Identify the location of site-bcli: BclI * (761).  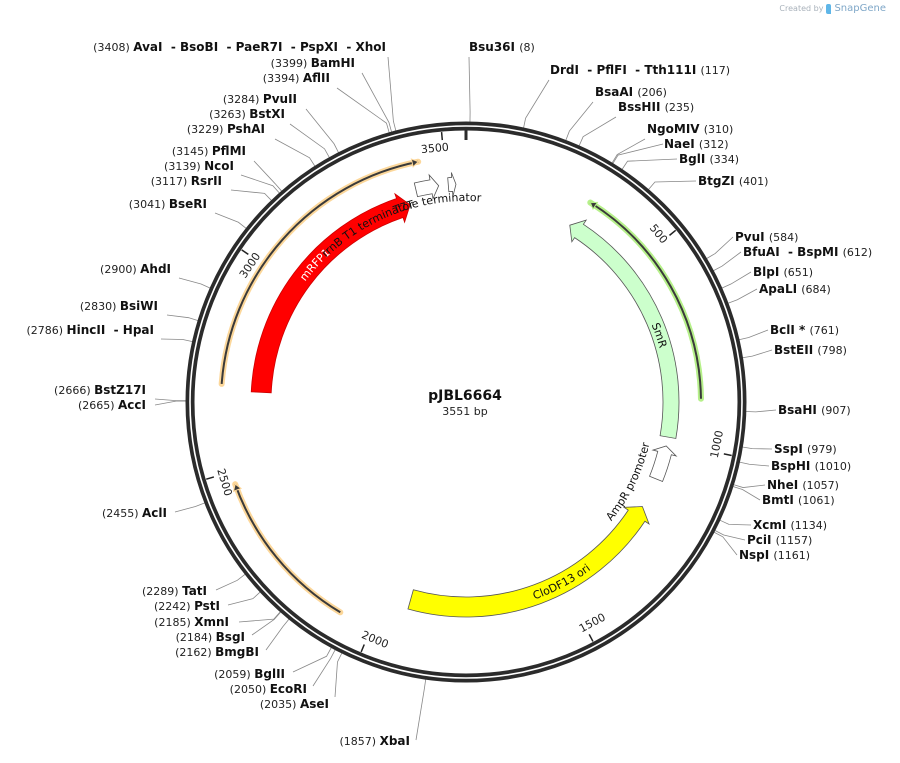
(804, 330).